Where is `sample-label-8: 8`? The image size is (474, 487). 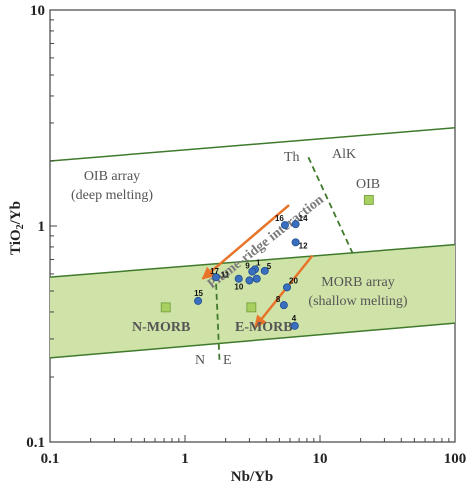 sample-label-8: 8 is located at coordinates (278, 299).